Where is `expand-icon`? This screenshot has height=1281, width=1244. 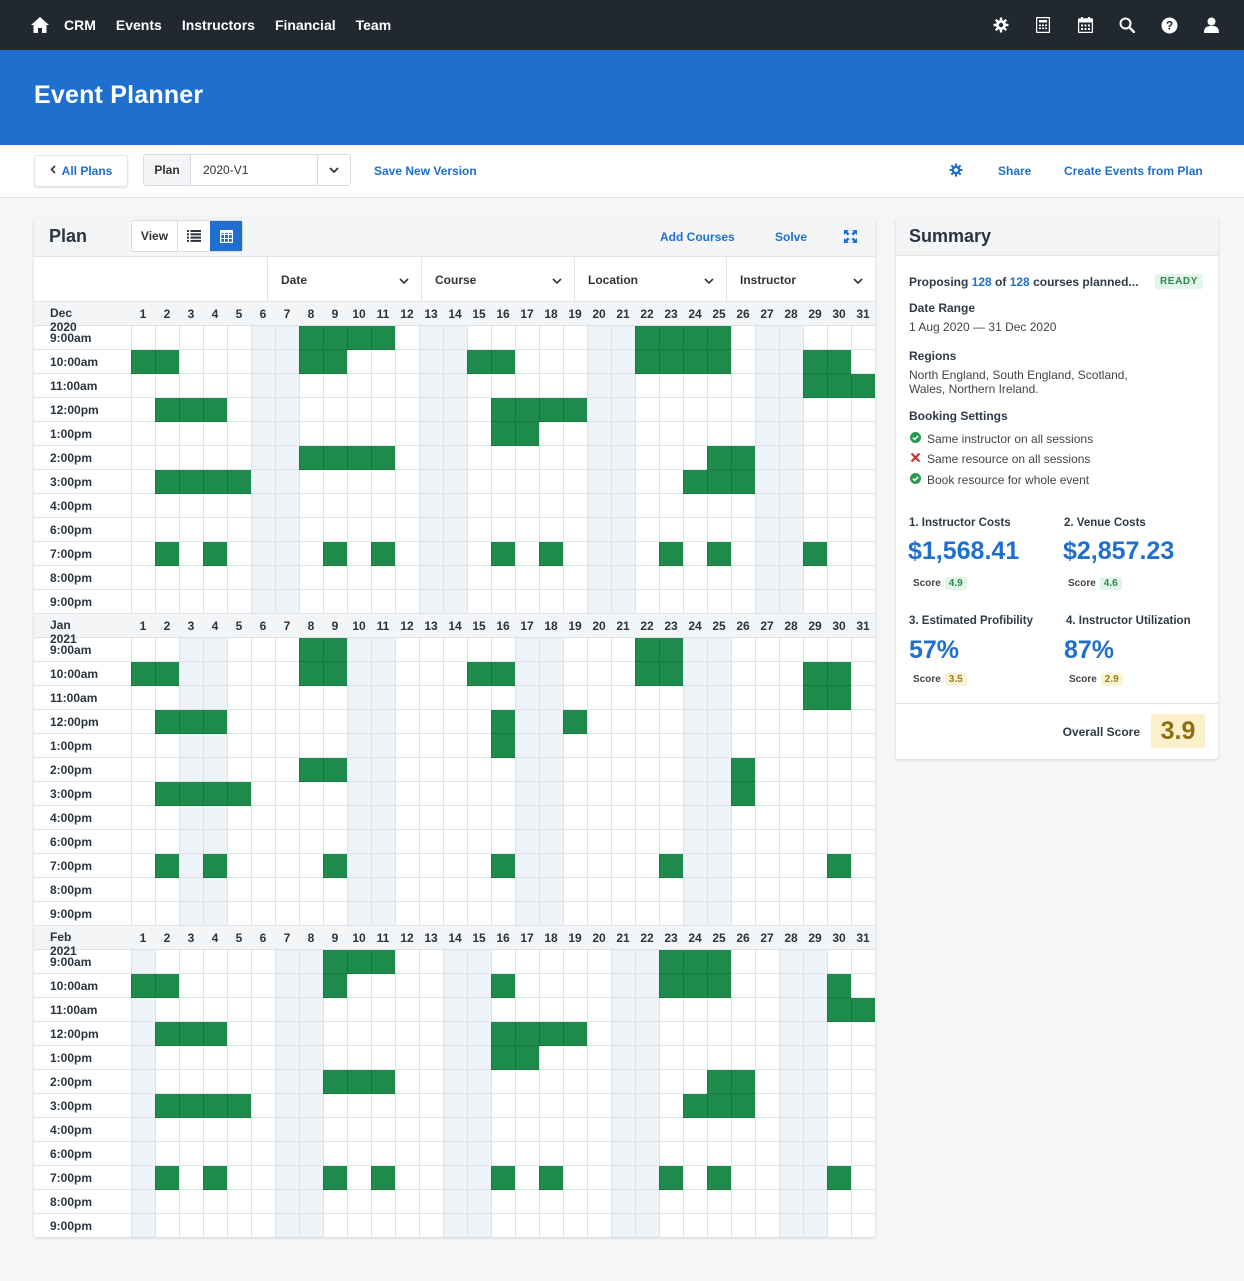 expand-icon is located at coordinates (850, 238).